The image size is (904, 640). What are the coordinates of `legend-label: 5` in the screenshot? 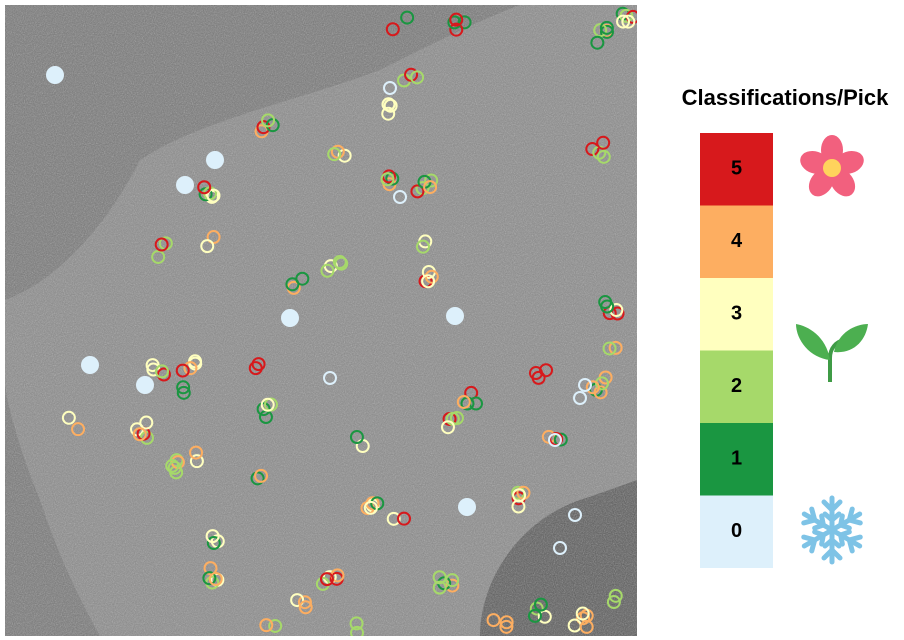 It's located at (736, 169).